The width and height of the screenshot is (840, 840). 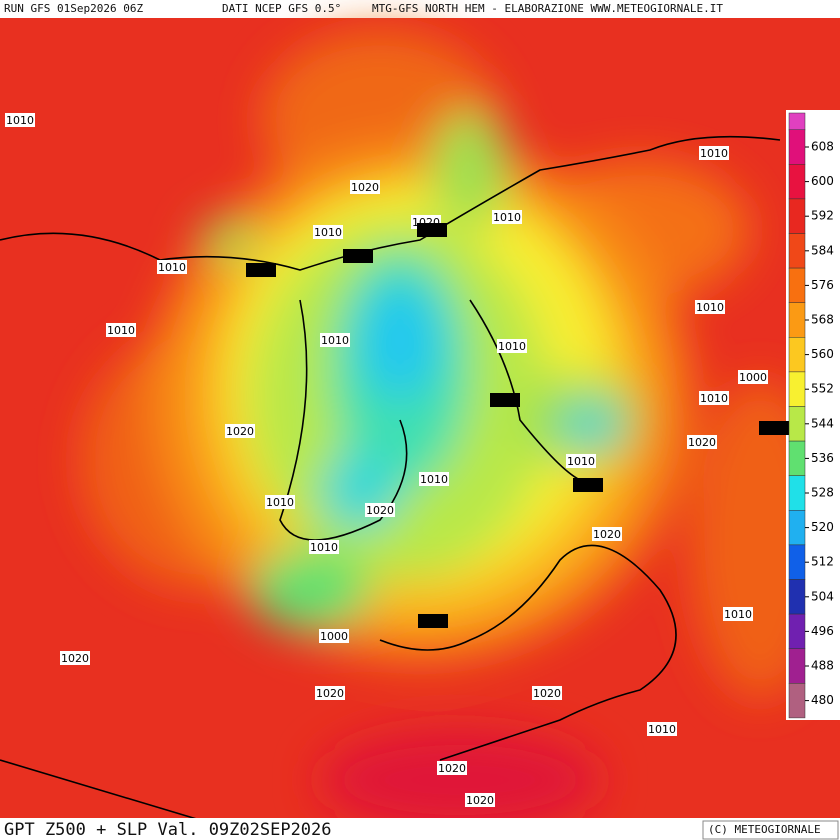 I want to click on legend-label: 568, so click(x=822, y=320).